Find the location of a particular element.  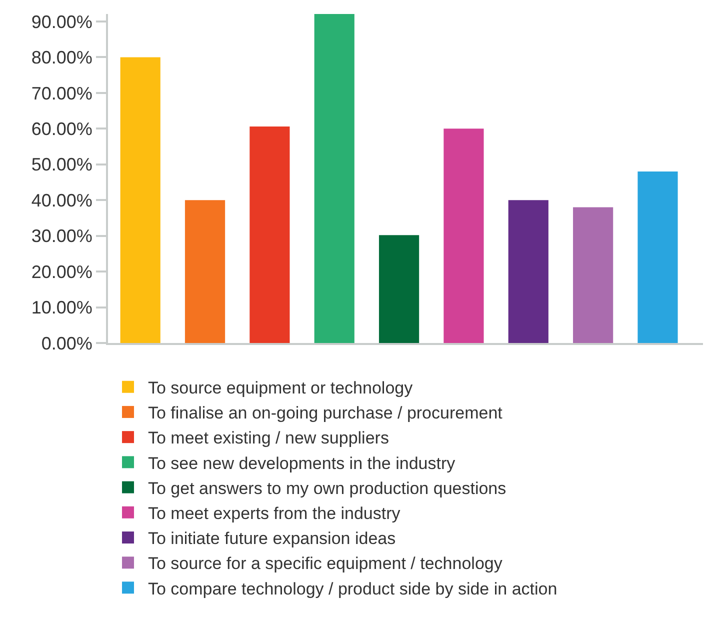

legend-label: To source for a specific equipment / technology is located at coordinates (325, 564).